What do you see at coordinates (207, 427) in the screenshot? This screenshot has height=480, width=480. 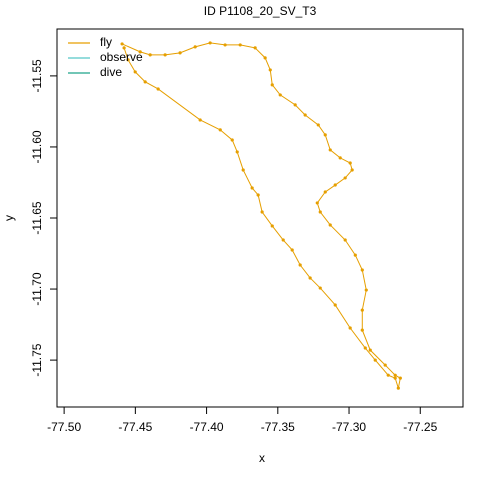 I see `x-tick-label: -77.40` at bounding box center [207, 427].